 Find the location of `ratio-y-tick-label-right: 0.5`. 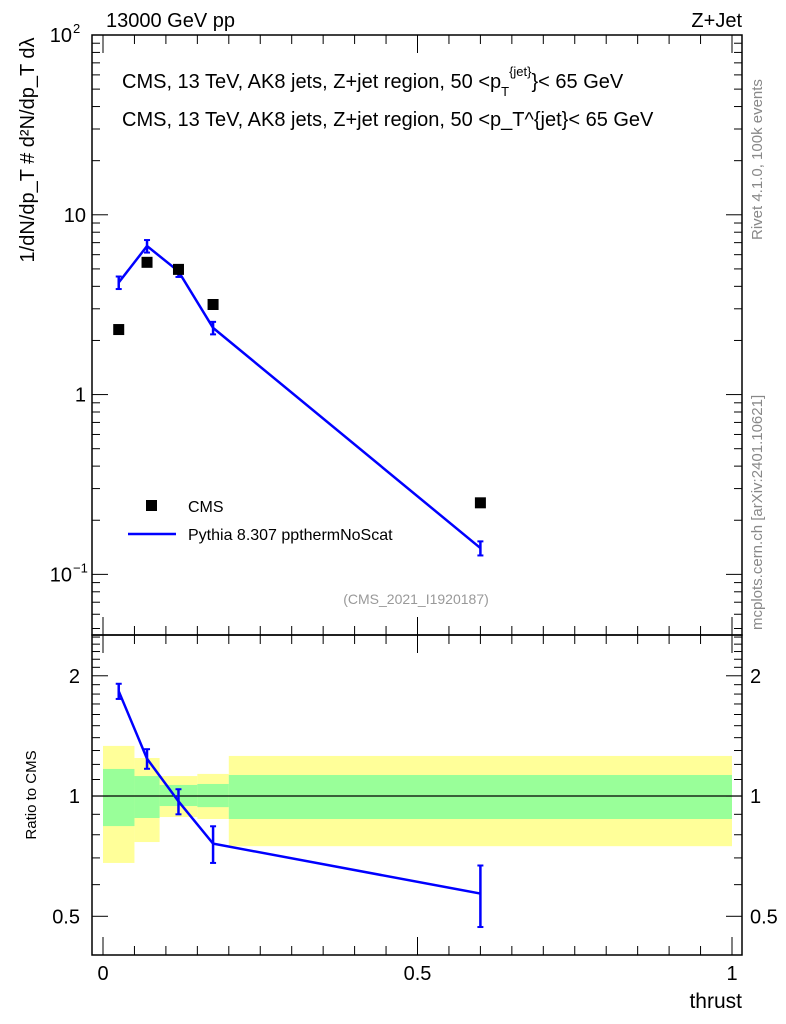

ratio-y-tick-label-right: 0.5 is located at coordinates (764, 917).